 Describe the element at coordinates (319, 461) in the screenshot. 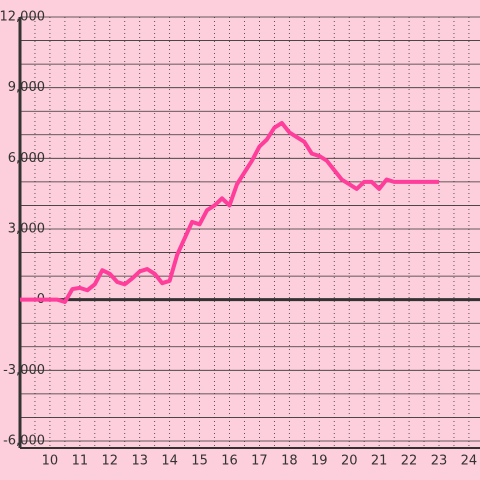

I see `x-tick-label: 19` at that location.